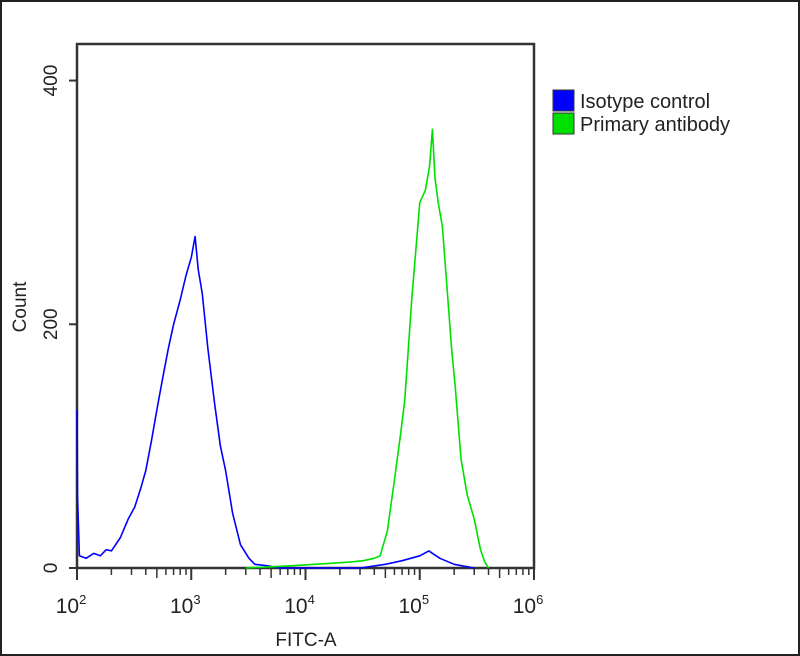  I want to click on x-tick-label: 10², so click(71, 605).